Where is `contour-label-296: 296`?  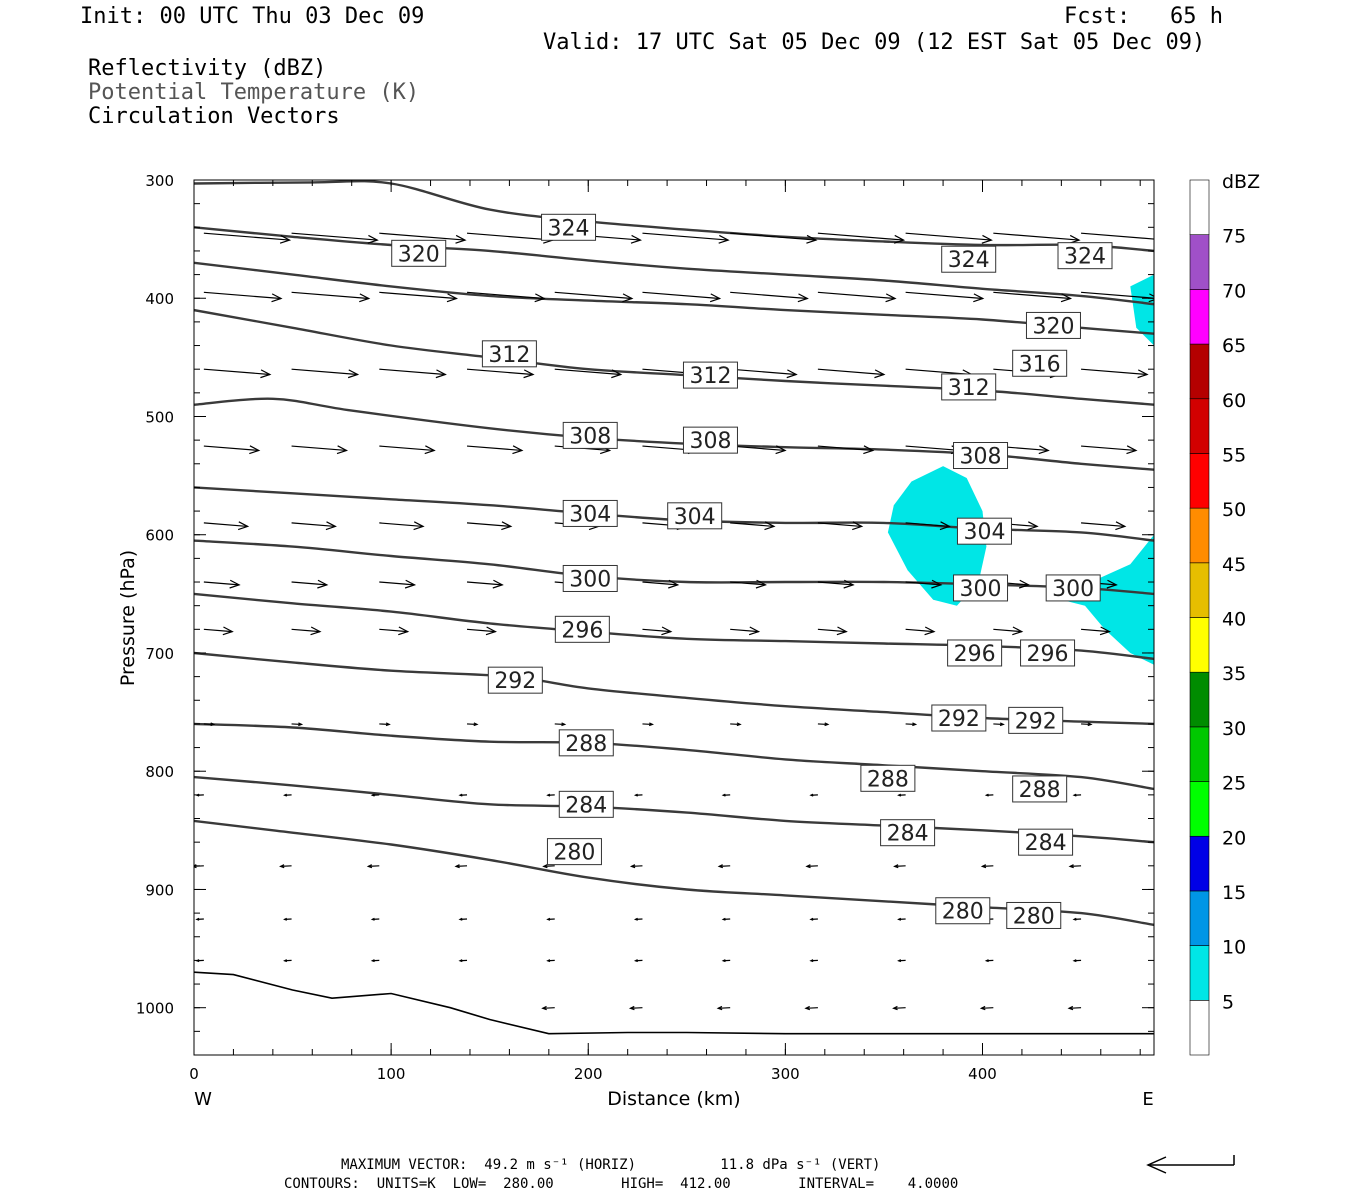
contour-label-296: 296 is located at coordinates (582, 630).